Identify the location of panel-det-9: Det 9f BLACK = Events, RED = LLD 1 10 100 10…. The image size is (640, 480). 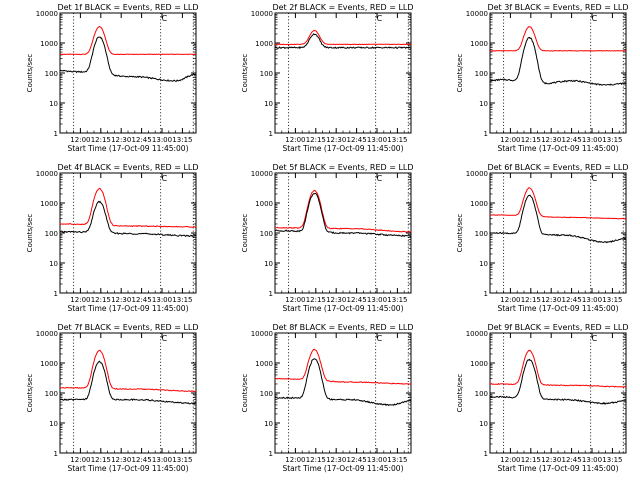
(542, 398).